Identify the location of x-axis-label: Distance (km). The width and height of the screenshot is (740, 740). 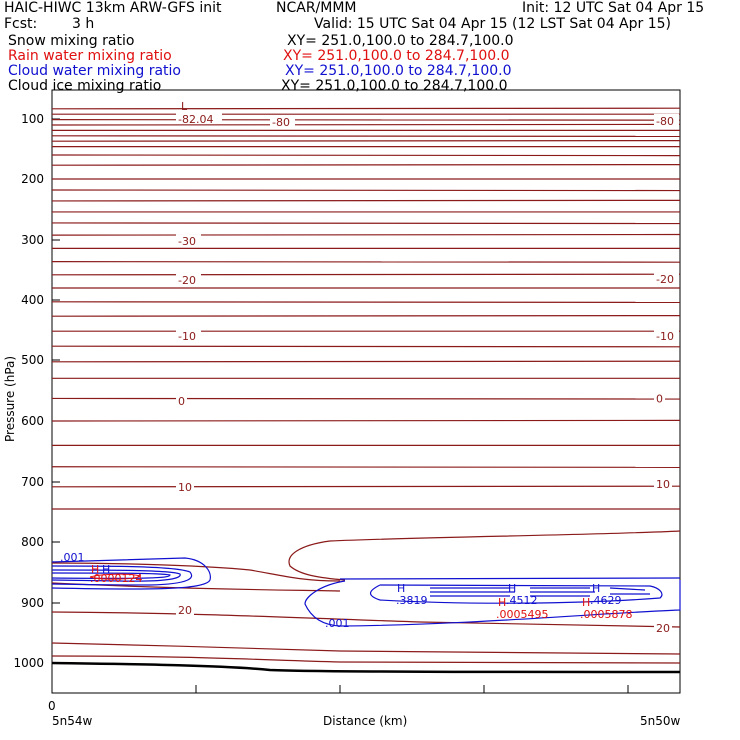
(365, 721).